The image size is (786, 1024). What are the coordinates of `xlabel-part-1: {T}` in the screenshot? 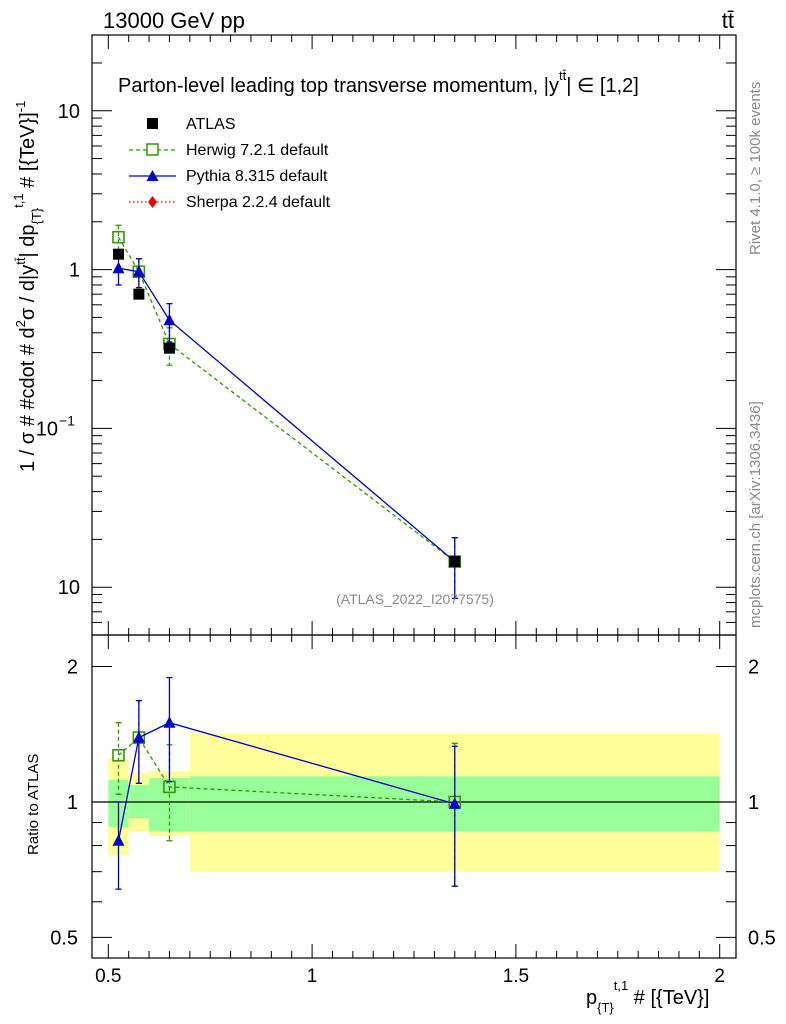 It's located at (605, 1007).